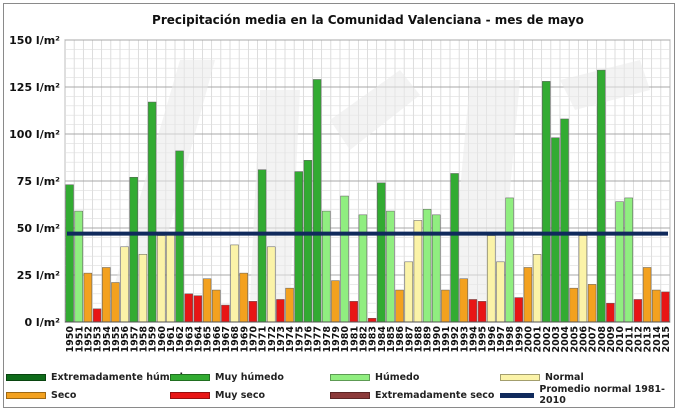  Describe the element at coordinates (317, 201) in the screenshot. I see `bar-1977` at that location.